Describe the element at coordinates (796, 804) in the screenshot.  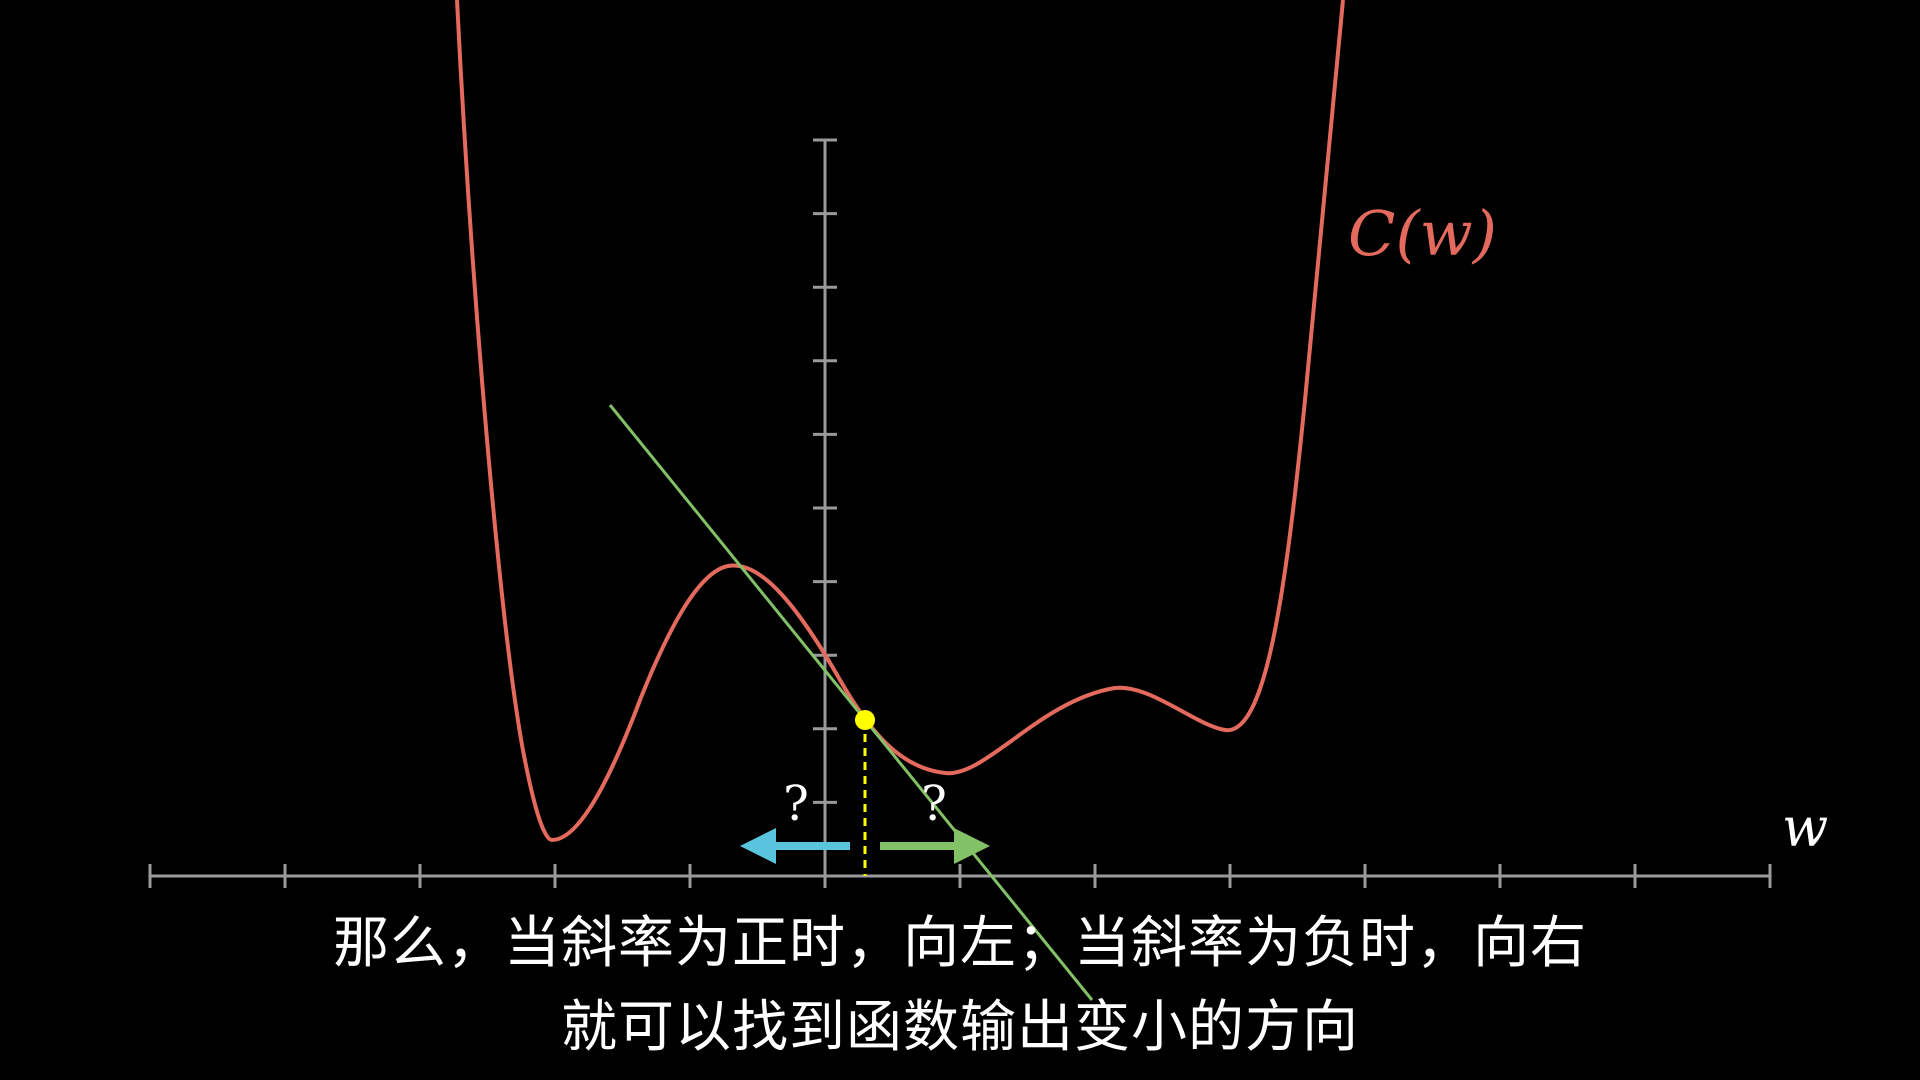
I see `question-left: ?` at that location.